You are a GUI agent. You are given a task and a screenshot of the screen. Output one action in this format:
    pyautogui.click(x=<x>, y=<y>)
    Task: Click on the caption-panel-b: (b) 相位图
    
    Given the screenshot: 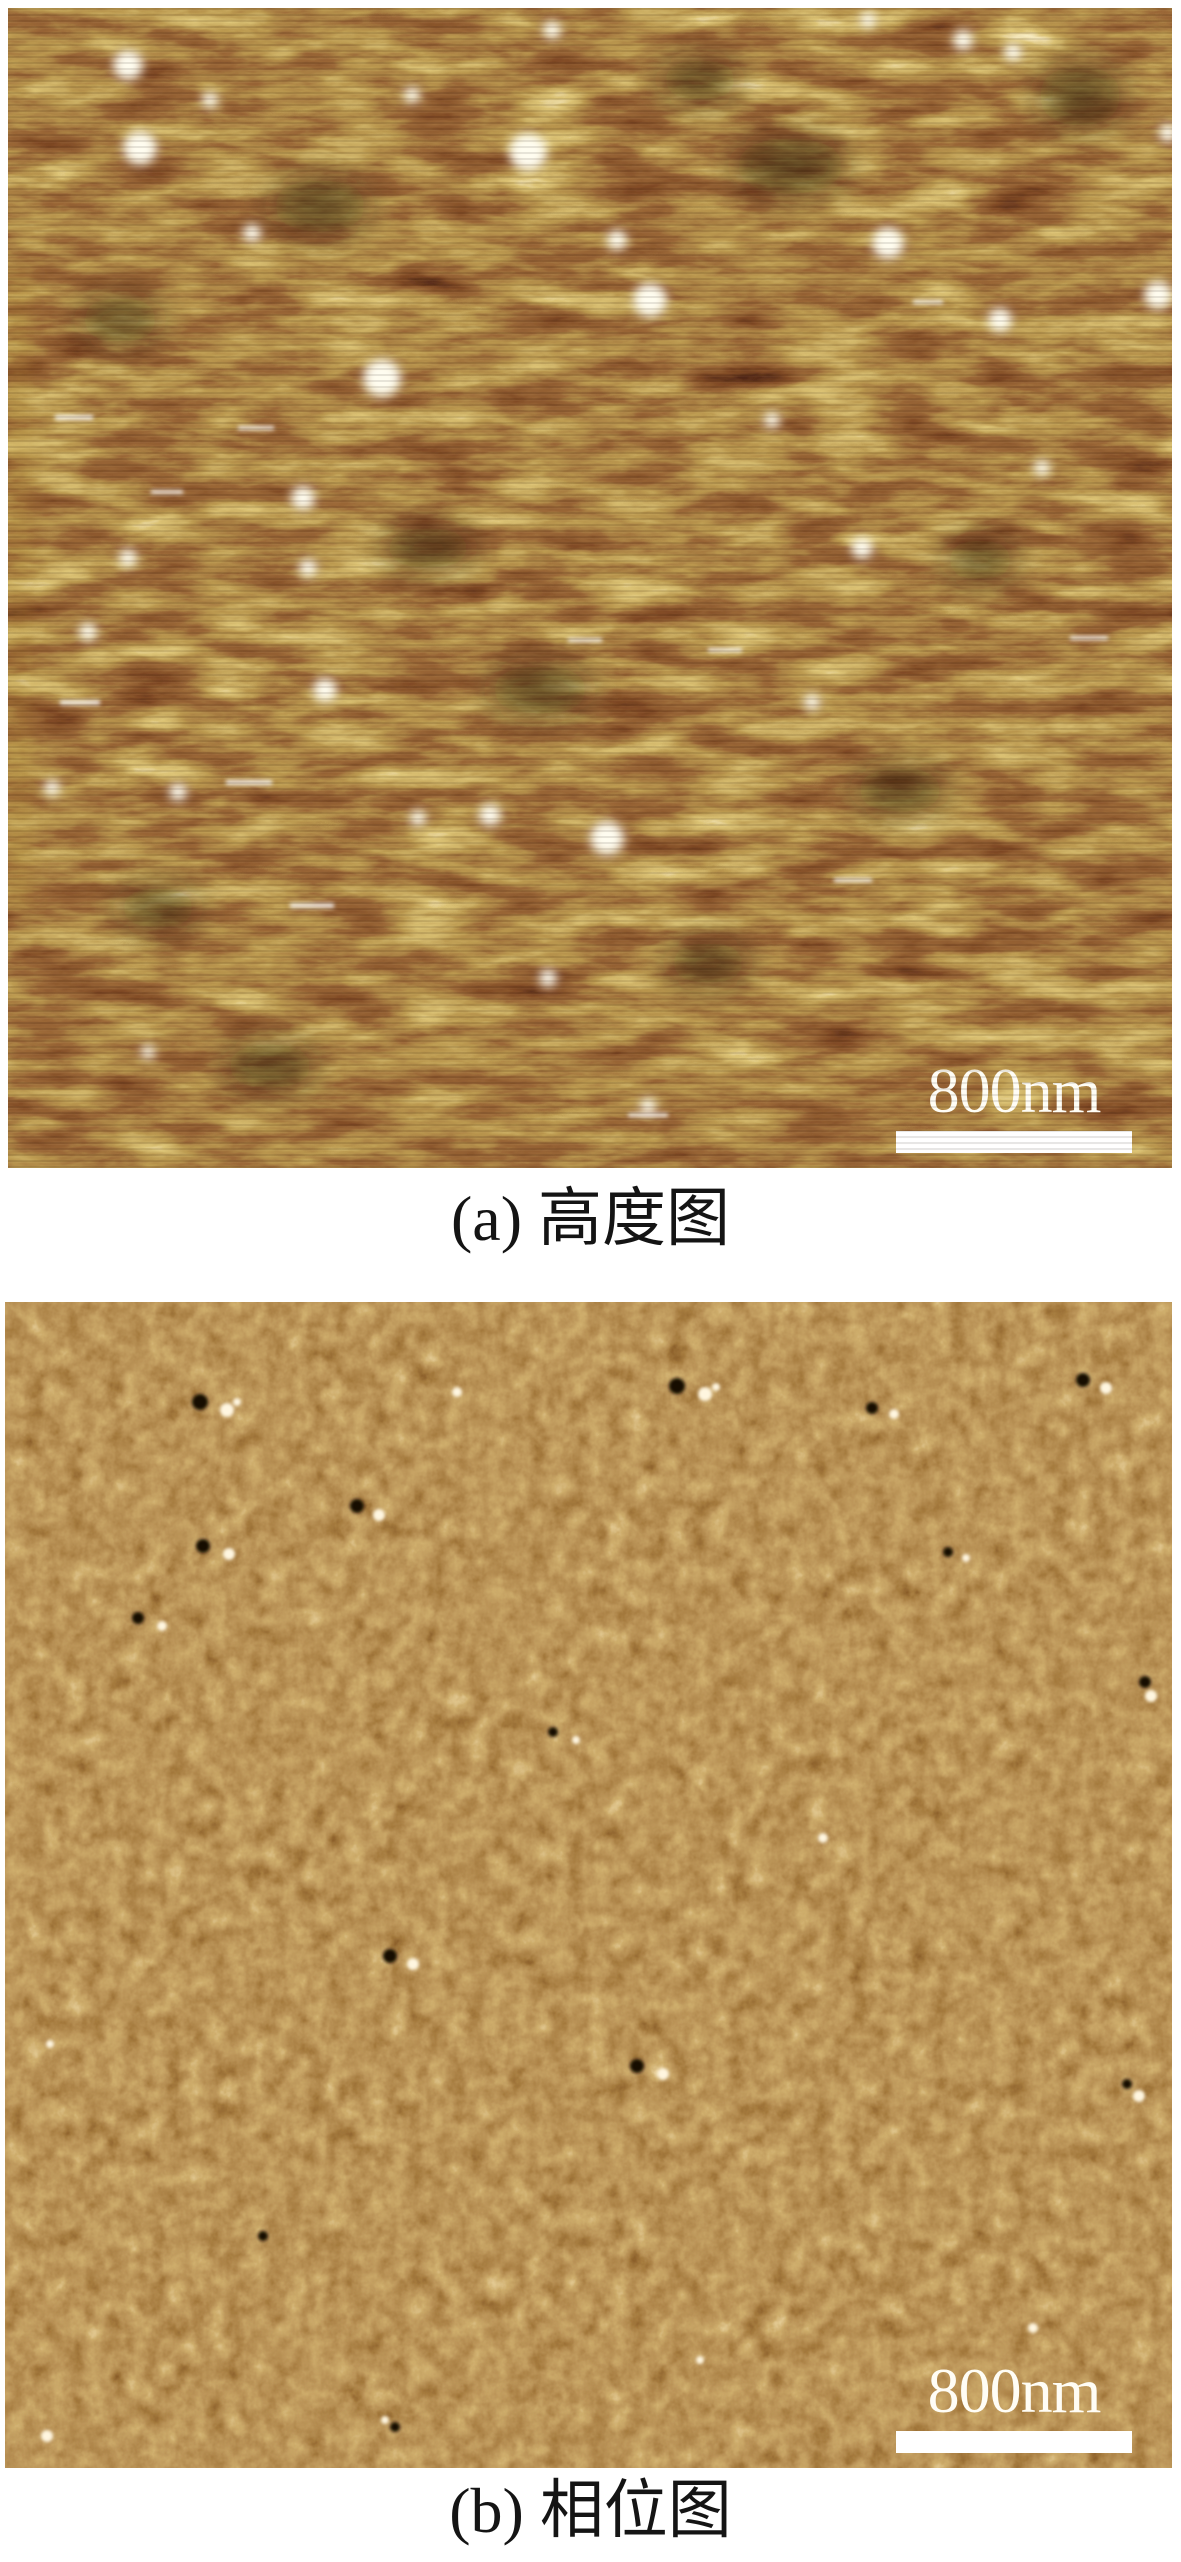 What is the action you would take?
    pyautogui.click(x=590, y=2510)
    